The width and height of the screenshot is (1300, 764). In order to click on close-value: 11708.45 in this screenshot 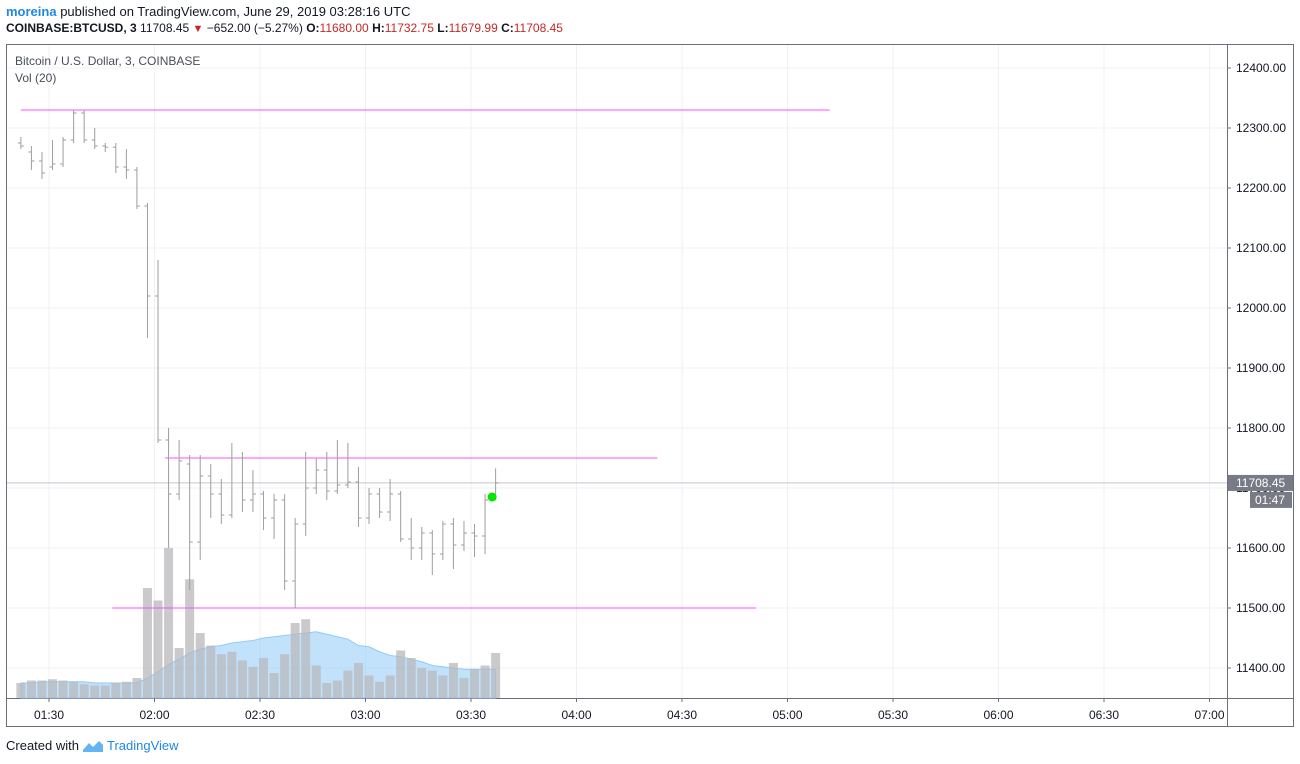, I will do `click(538, 28)`.